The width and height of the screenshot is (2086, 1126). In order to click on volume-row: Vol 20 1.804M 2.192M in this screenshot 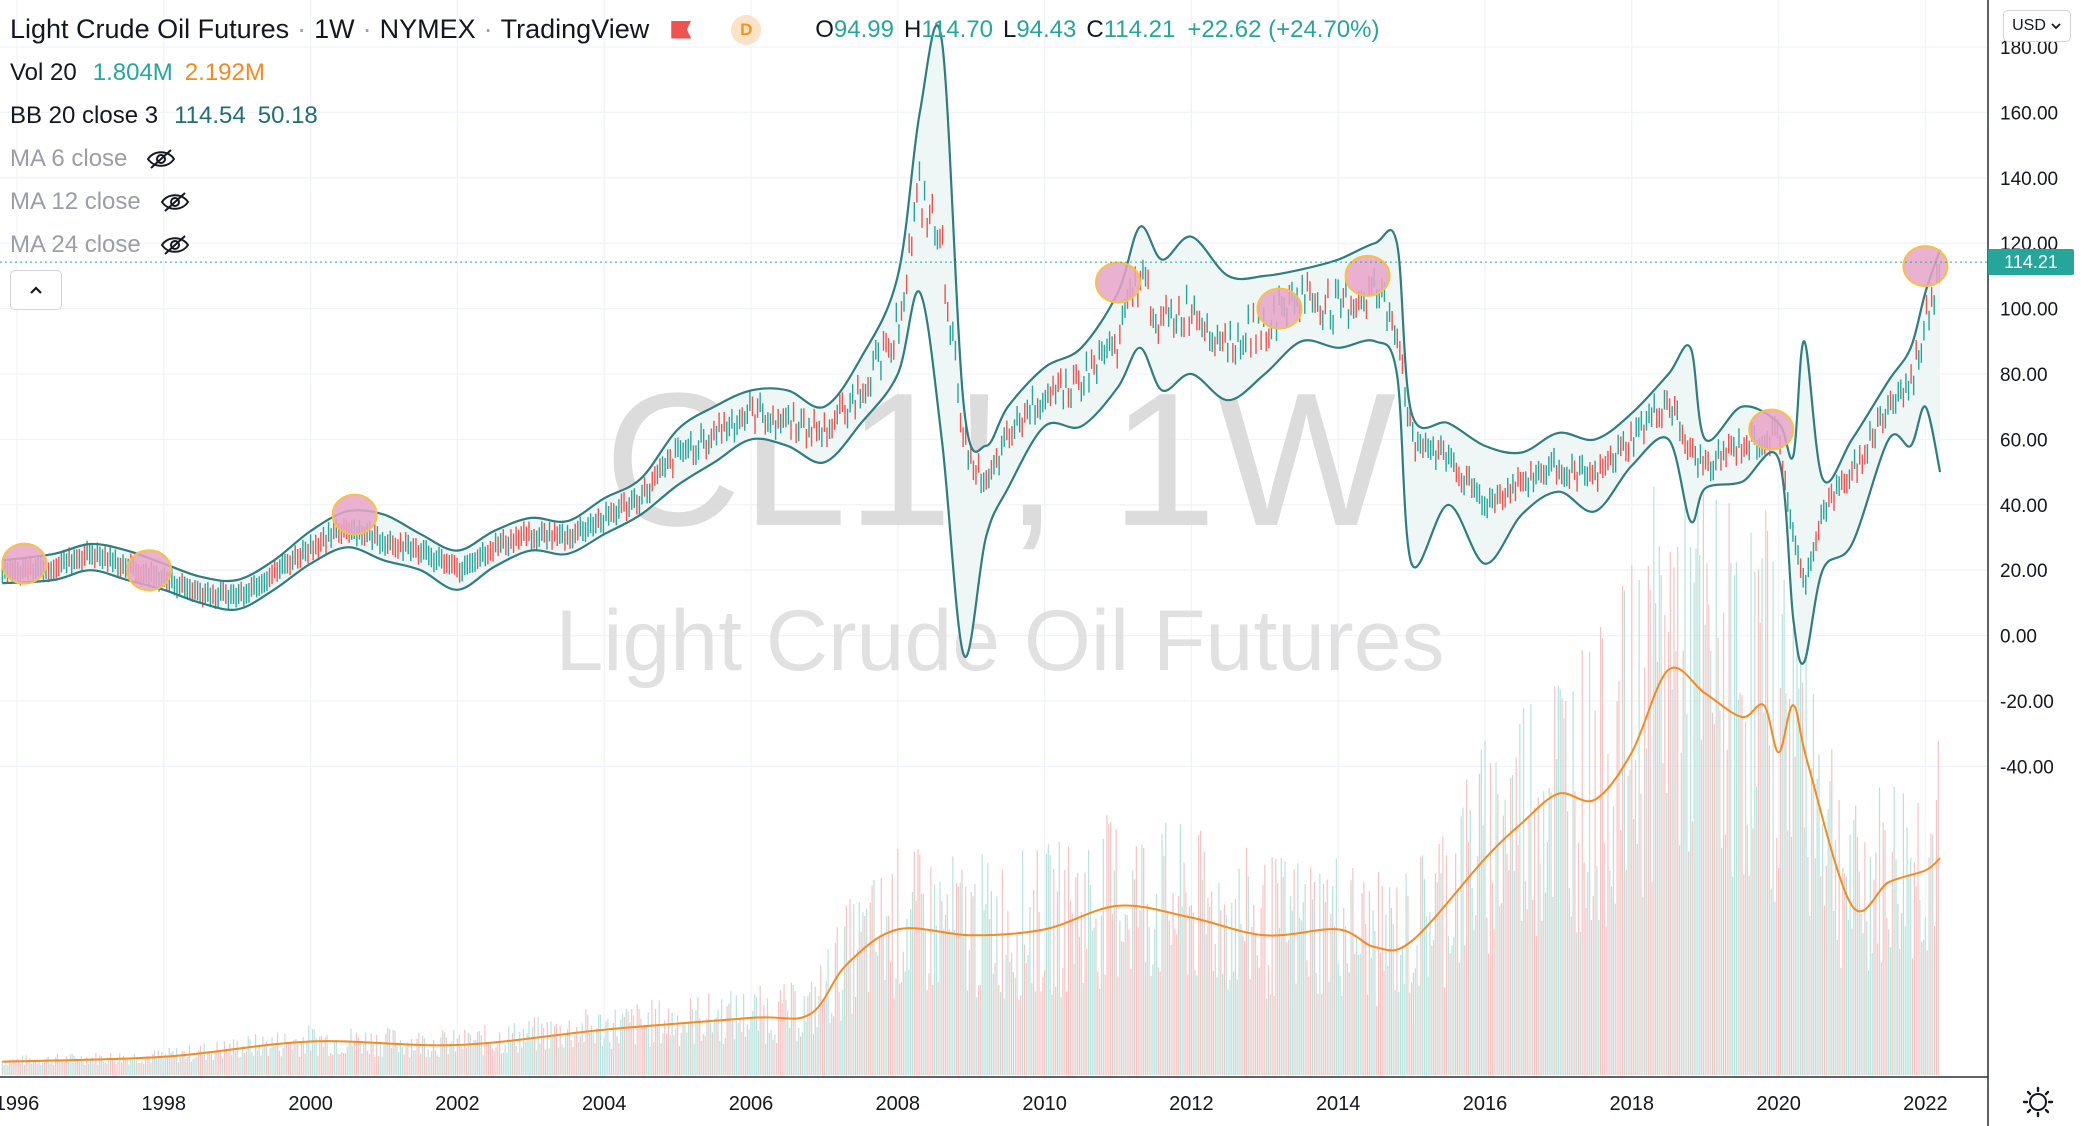, I will do `click(694, 72)`.